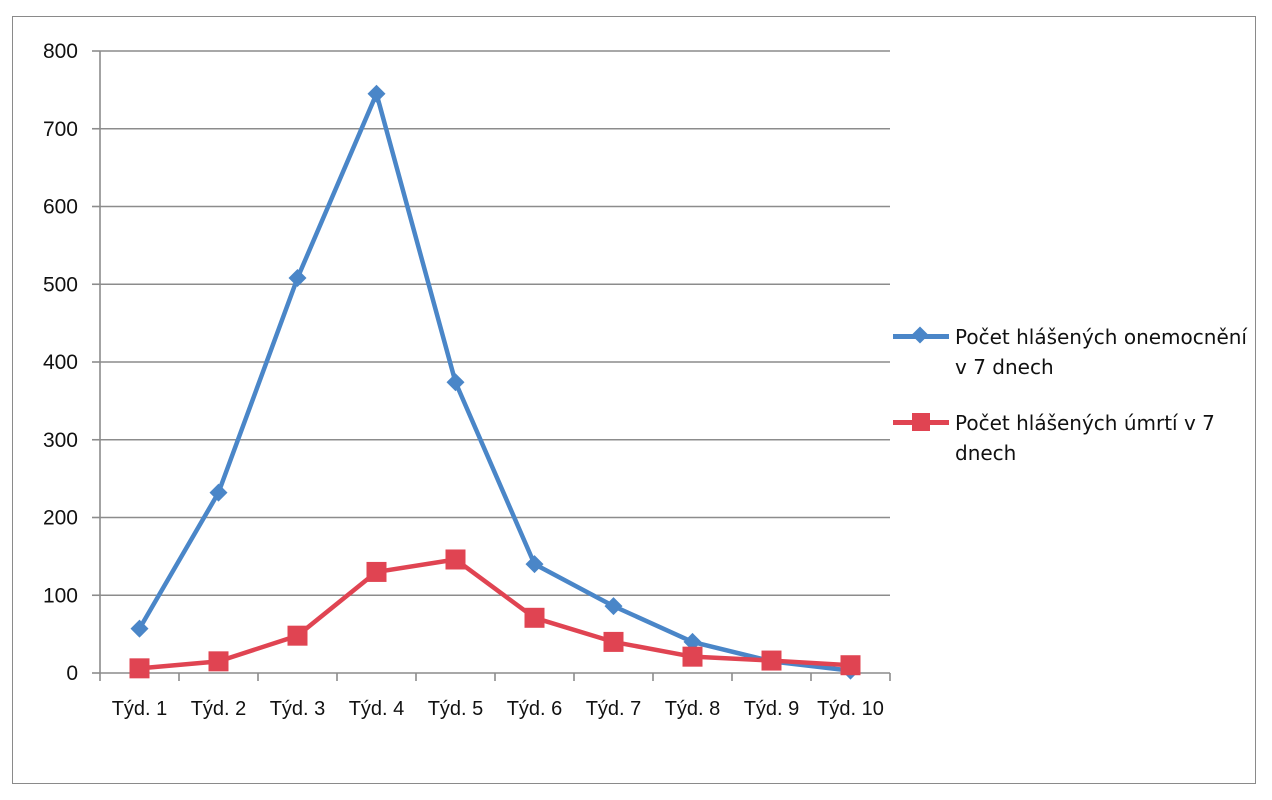 This screenshot has height=800, width=1272. What do you see at coordinates (535, 709) in the screenshot?
I see `x-tick-label: Týd. 6` at bounding box center [535, 709].